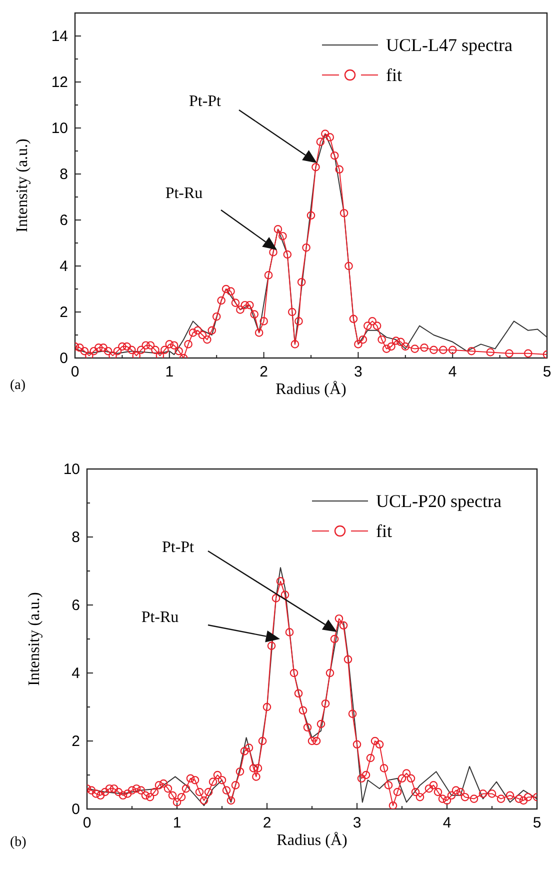  What do you see at coordinates (449, 45) in the screenshot?
I see `legend-label: UCL-L47 spectra` at bounding box center [449, 45].